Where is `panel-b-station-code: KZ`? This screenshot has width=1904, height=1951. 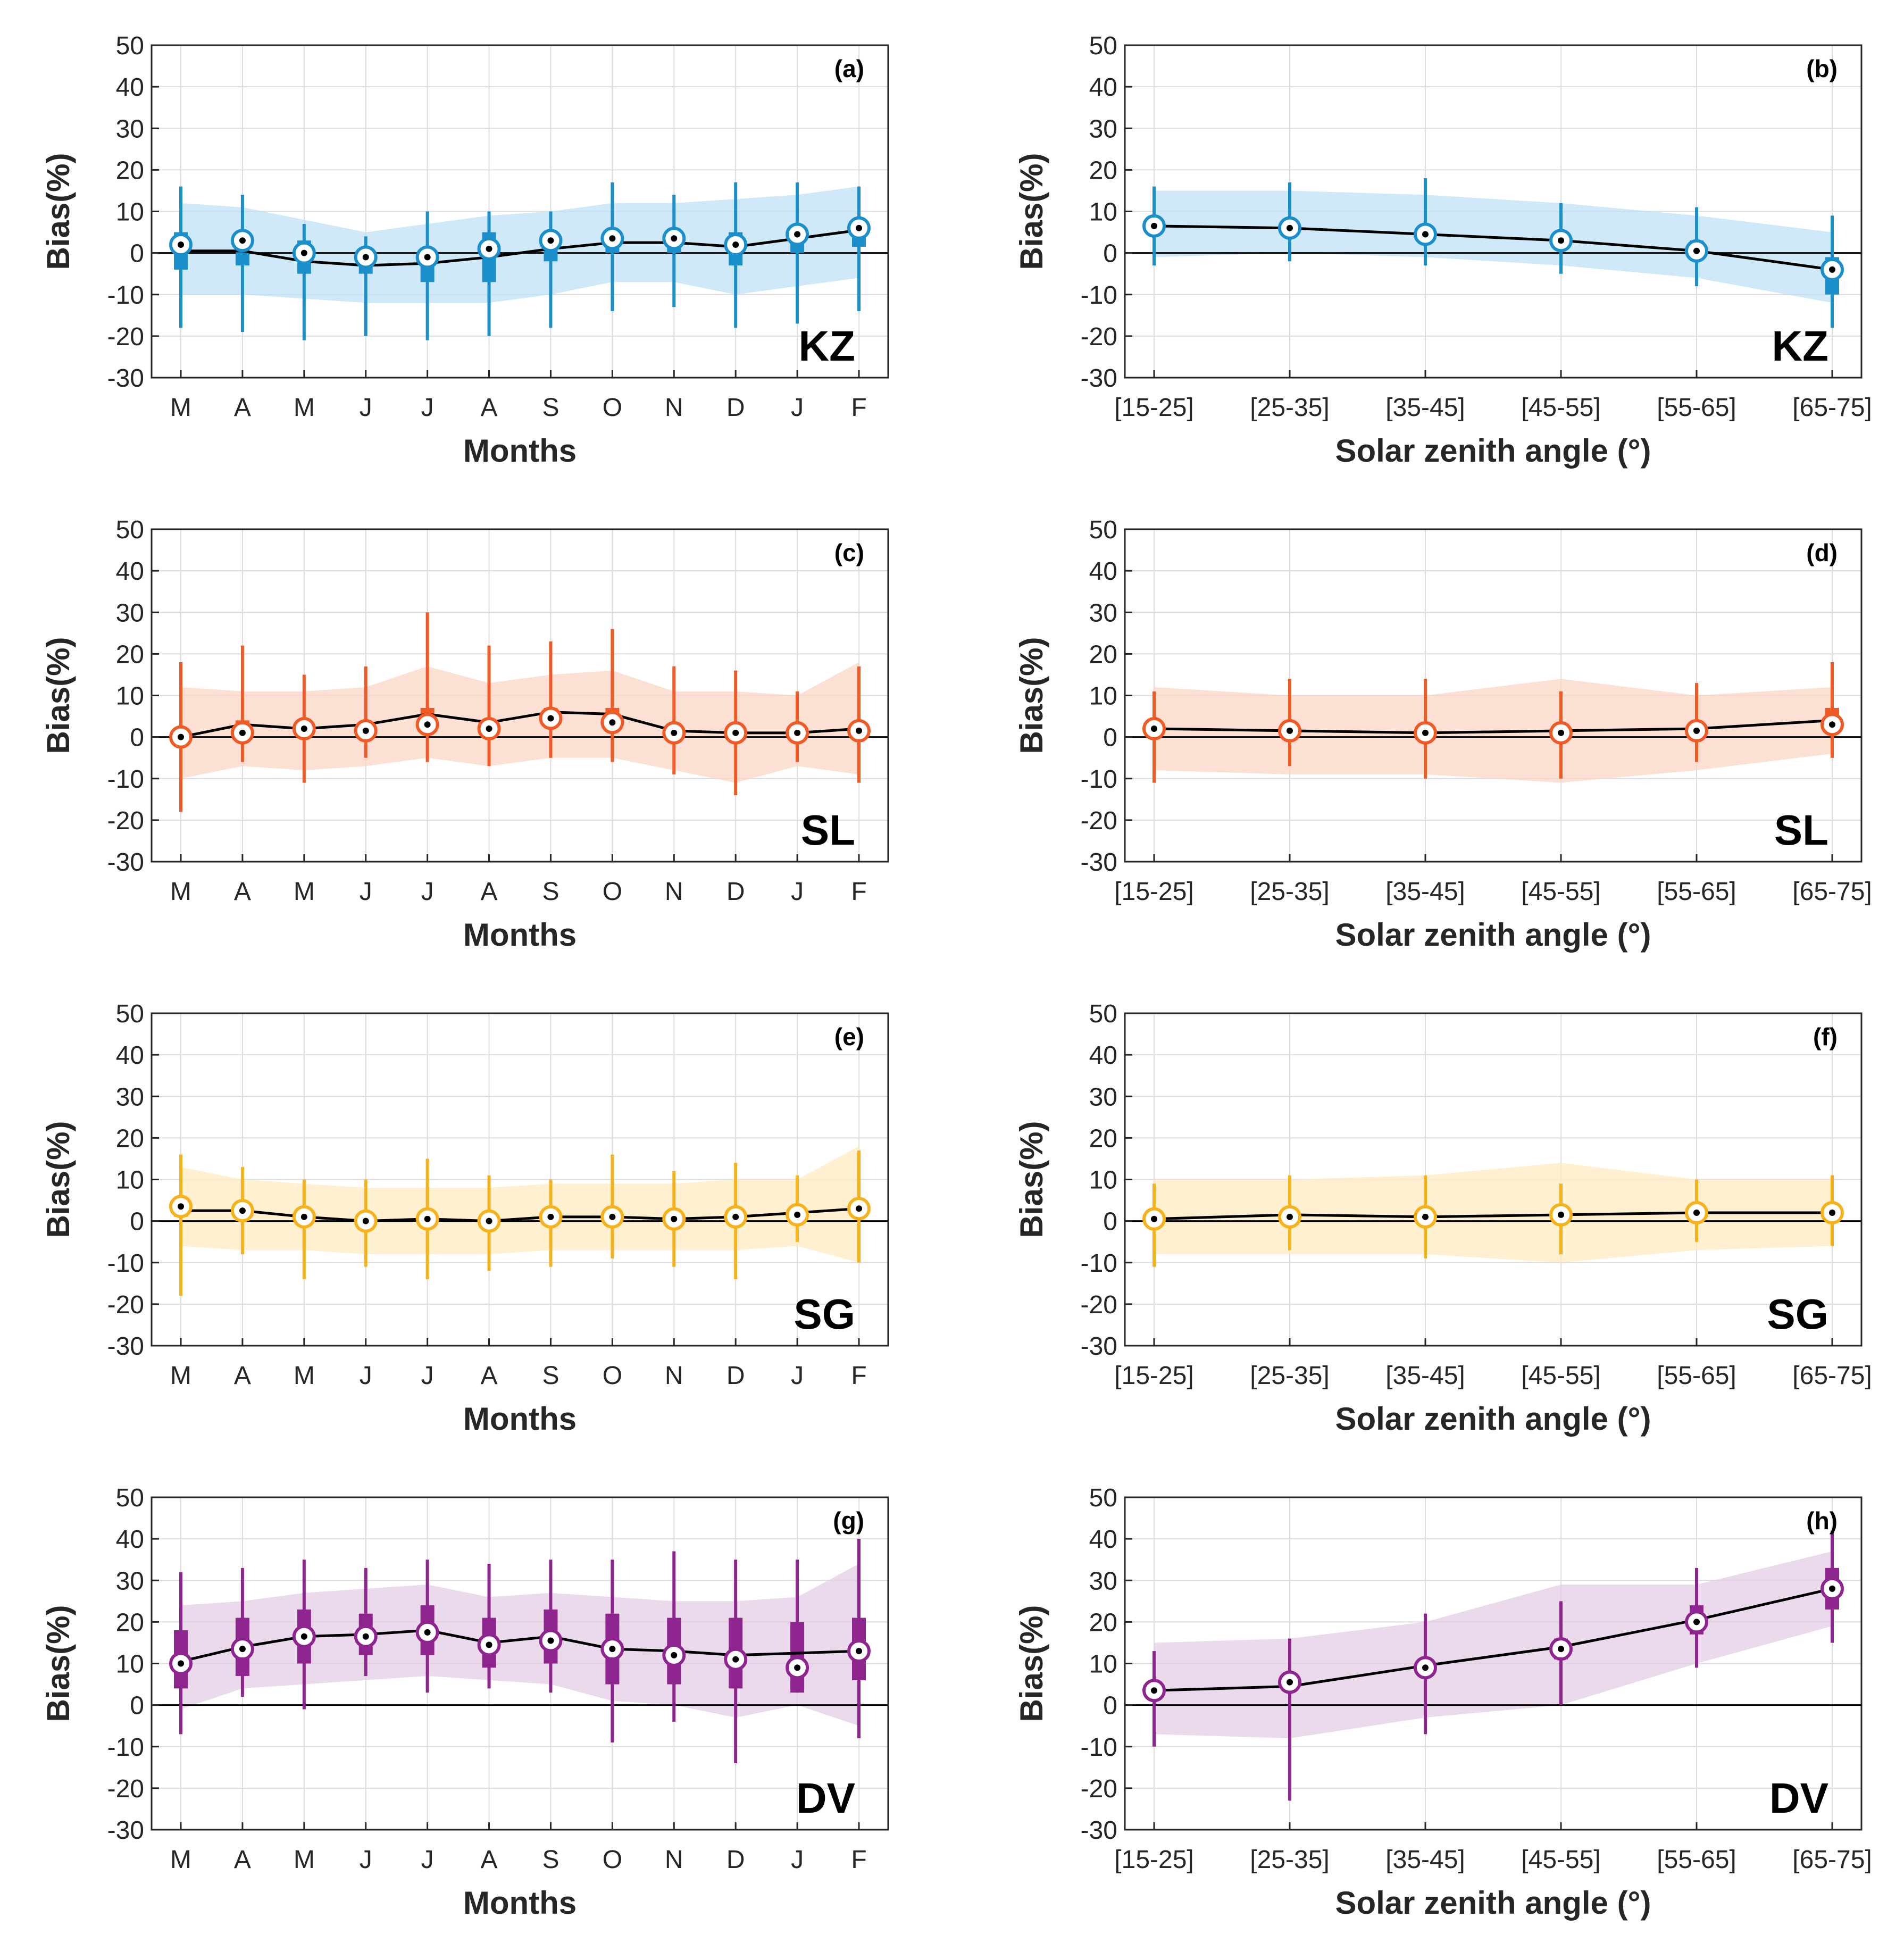
panel-b-station-code: KZ is located at coordinates (1800, 346).